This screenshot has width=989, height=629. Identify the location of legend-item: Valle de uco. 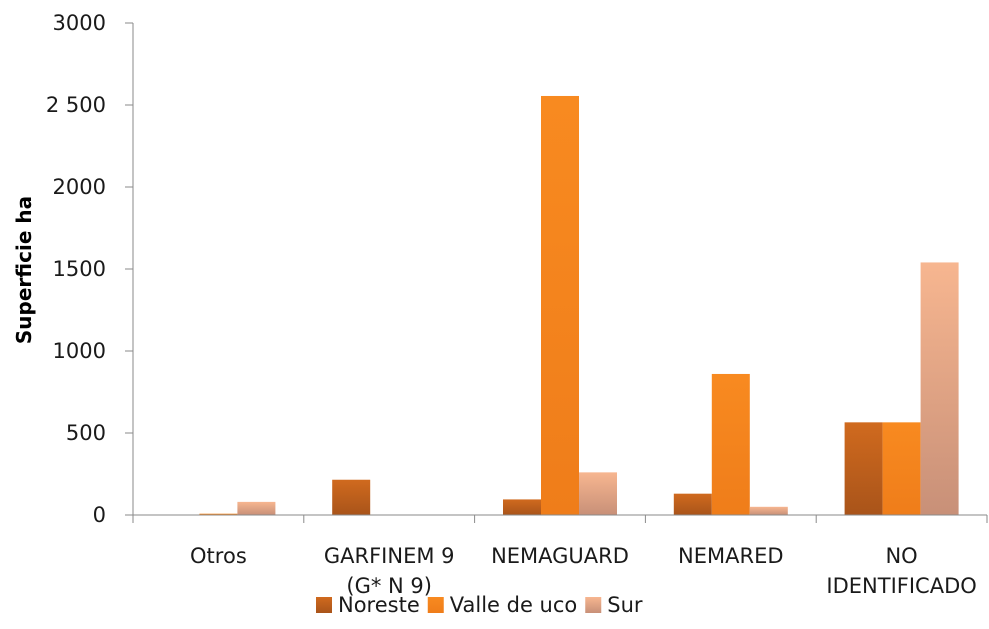
(502, 605).